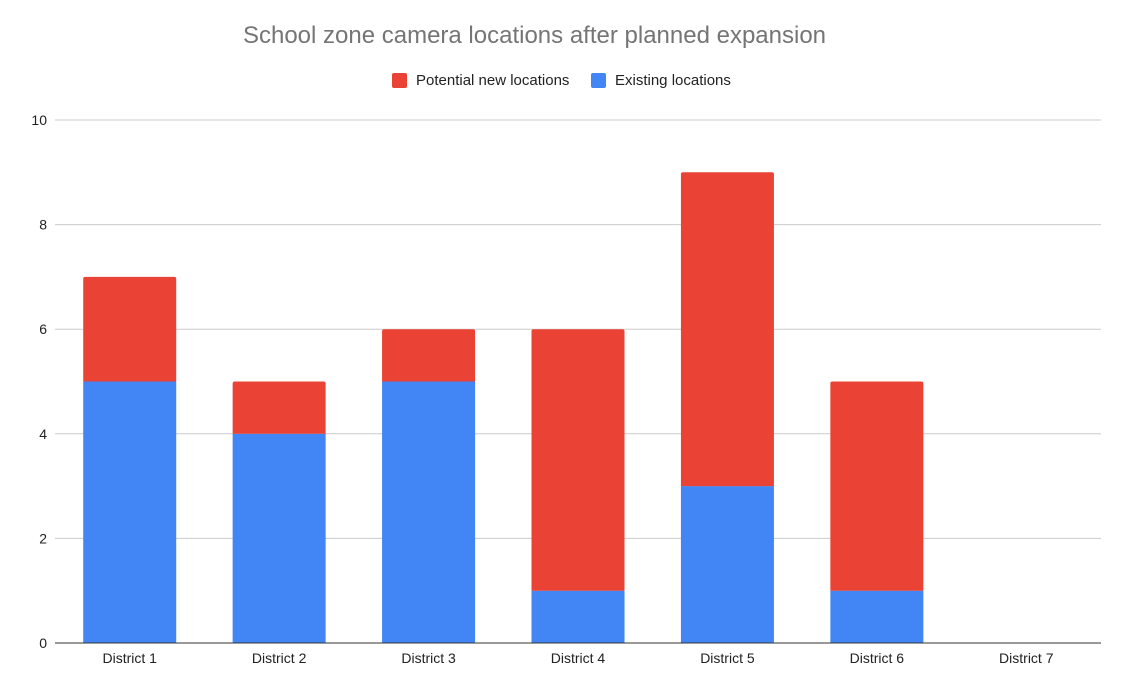 This screenshot has width=1127, height=695. Describe the element at coordinates (43, 643) in the screenshot. I see `y-tick-label-0: 0` at that location.